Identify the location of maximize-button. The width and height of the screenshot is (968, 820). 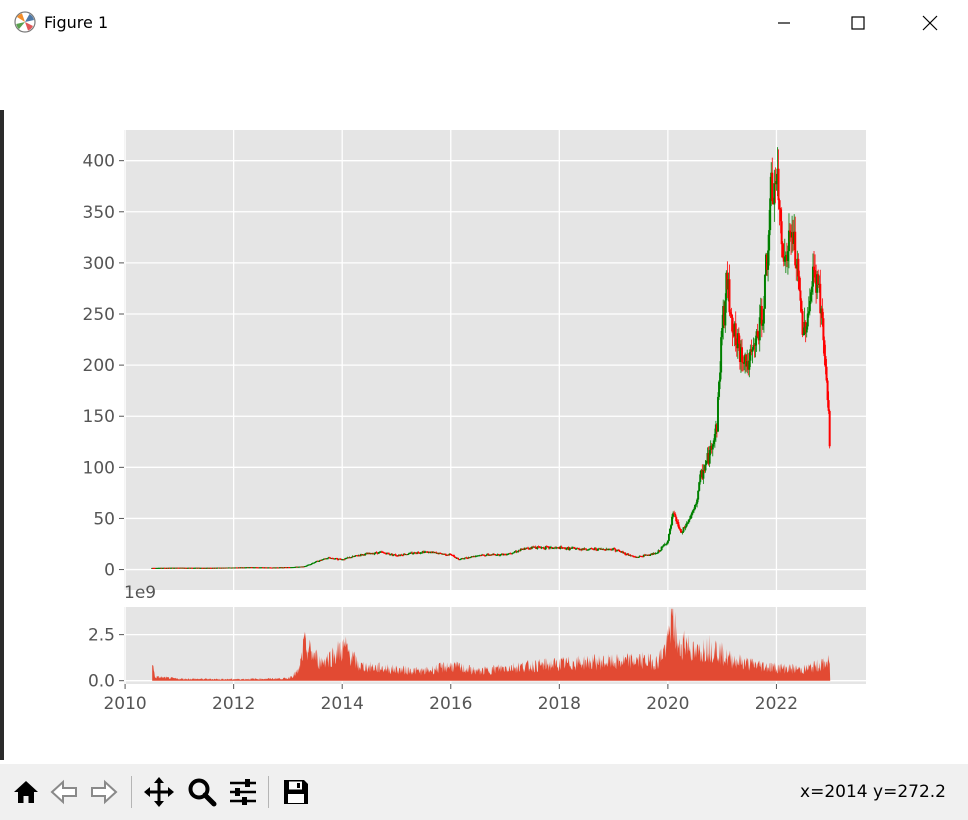
(858, 22).